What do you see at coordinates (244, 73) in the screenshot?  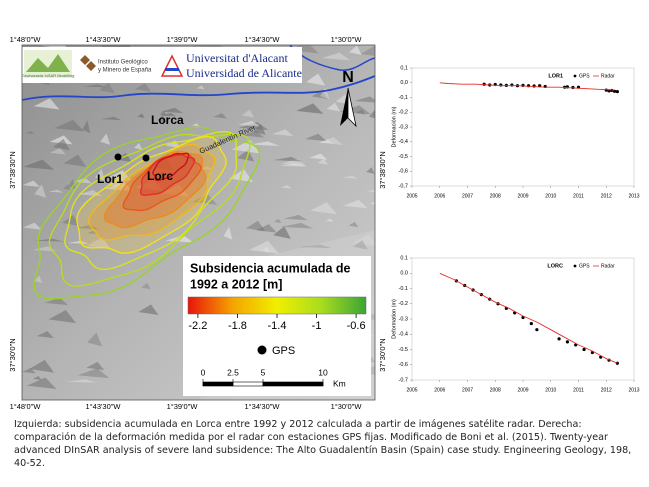 I see `logo-text: Universidad de Alicante` at bounding box center [244, 73].